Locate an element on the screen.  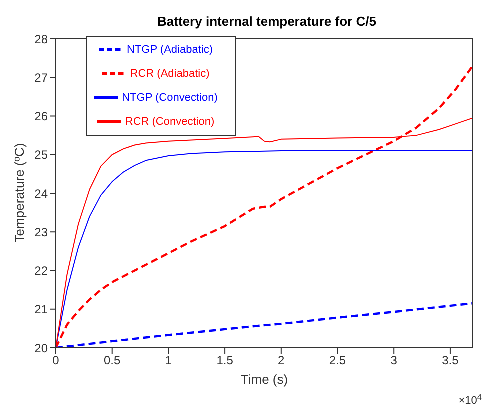
y-tick-label: 27 is located at coordinates (41, 77).